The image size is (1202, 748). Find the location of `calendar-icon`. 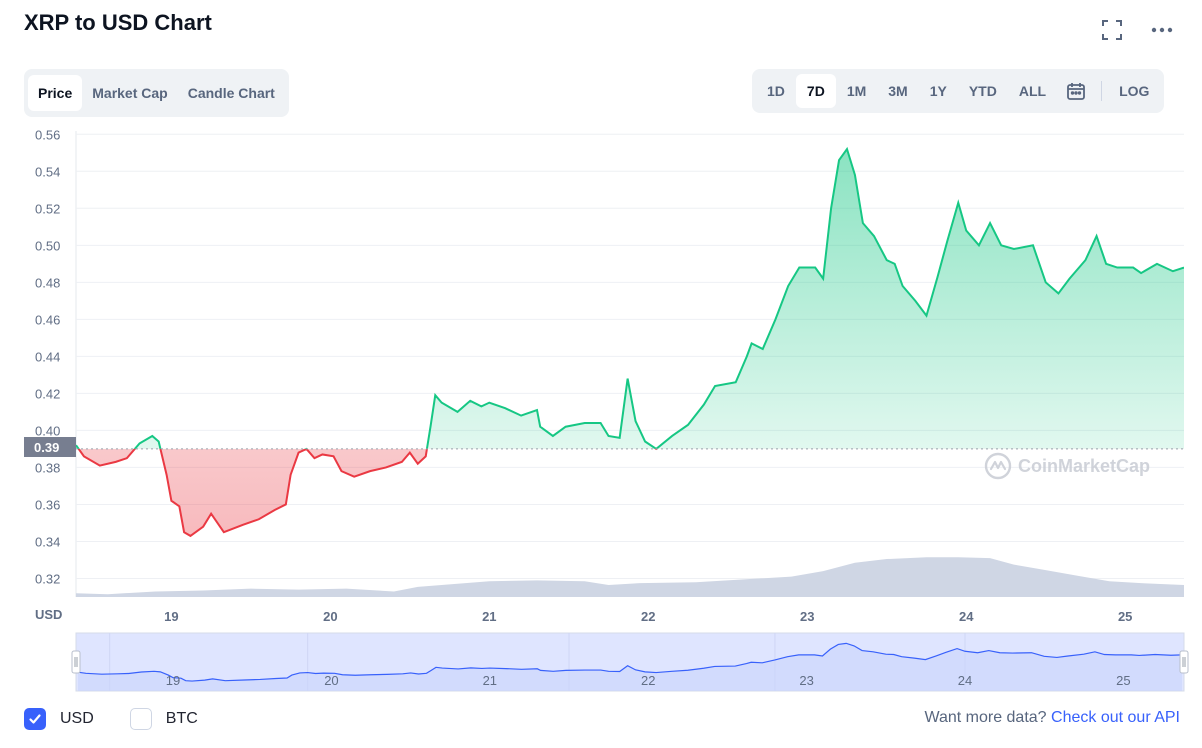

calendar-icon is located at coordinates (1076, 91).